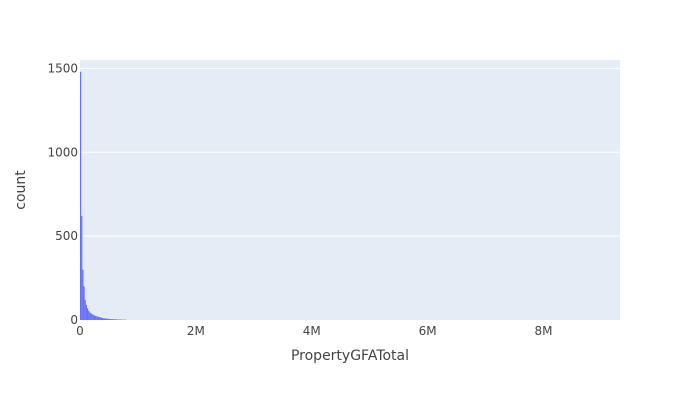 This screenshot has width=700, height=400. Describe the element at coordinates (103, 195) in the screenshot. I see `bars` at that location.